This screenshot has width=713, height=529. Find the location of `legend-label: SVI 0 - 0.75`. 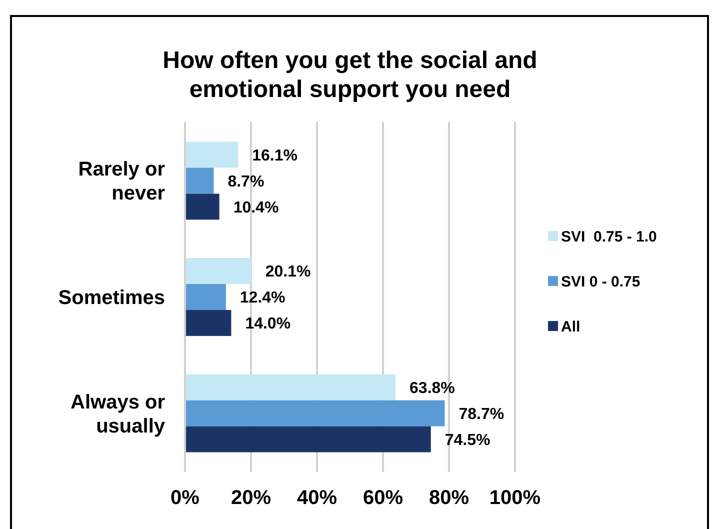

legend-label: SVI 0 - 0.75 is located at coordinates (600, 281).